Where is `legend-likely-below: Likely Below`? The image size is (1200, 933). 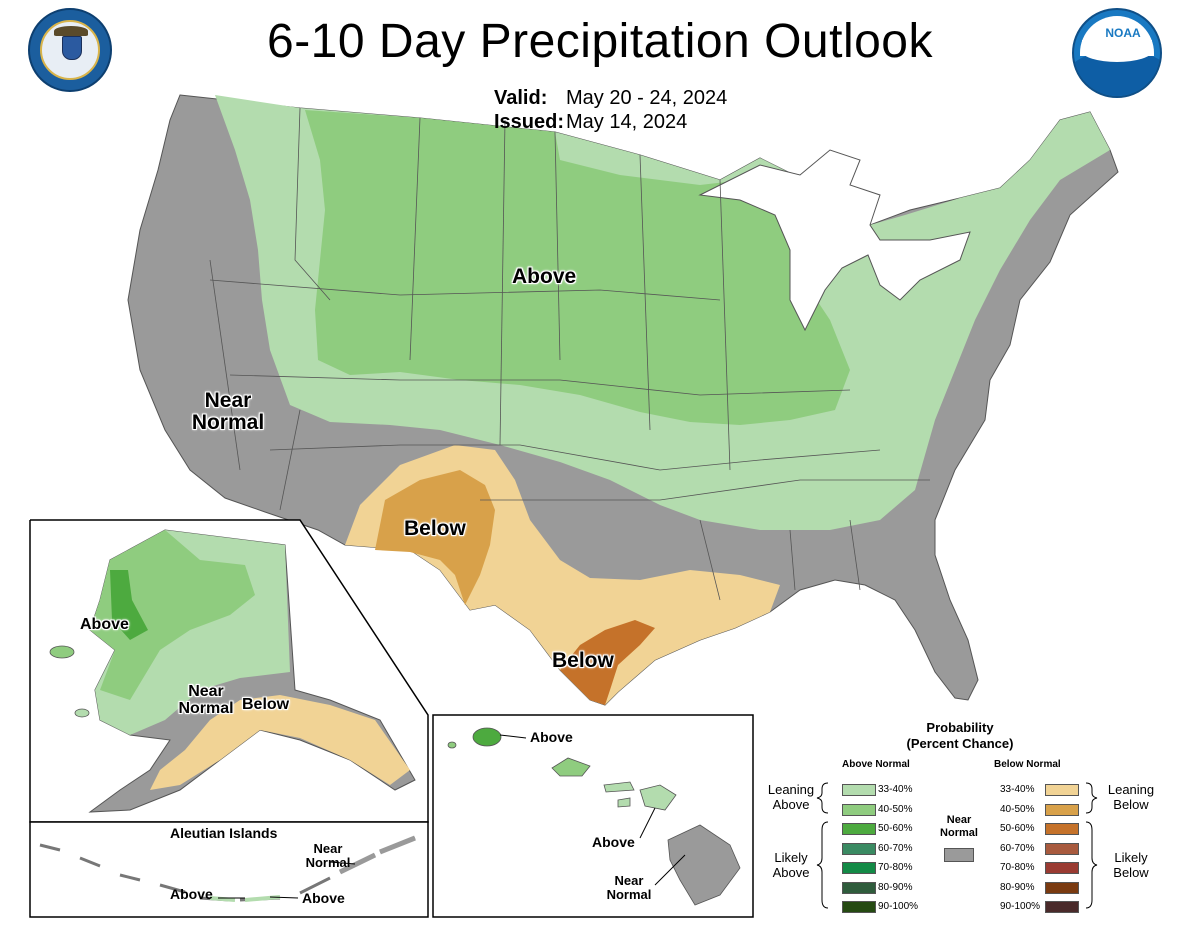 legend-likely-below: Likely Below is located at coordinates (1131, 865).